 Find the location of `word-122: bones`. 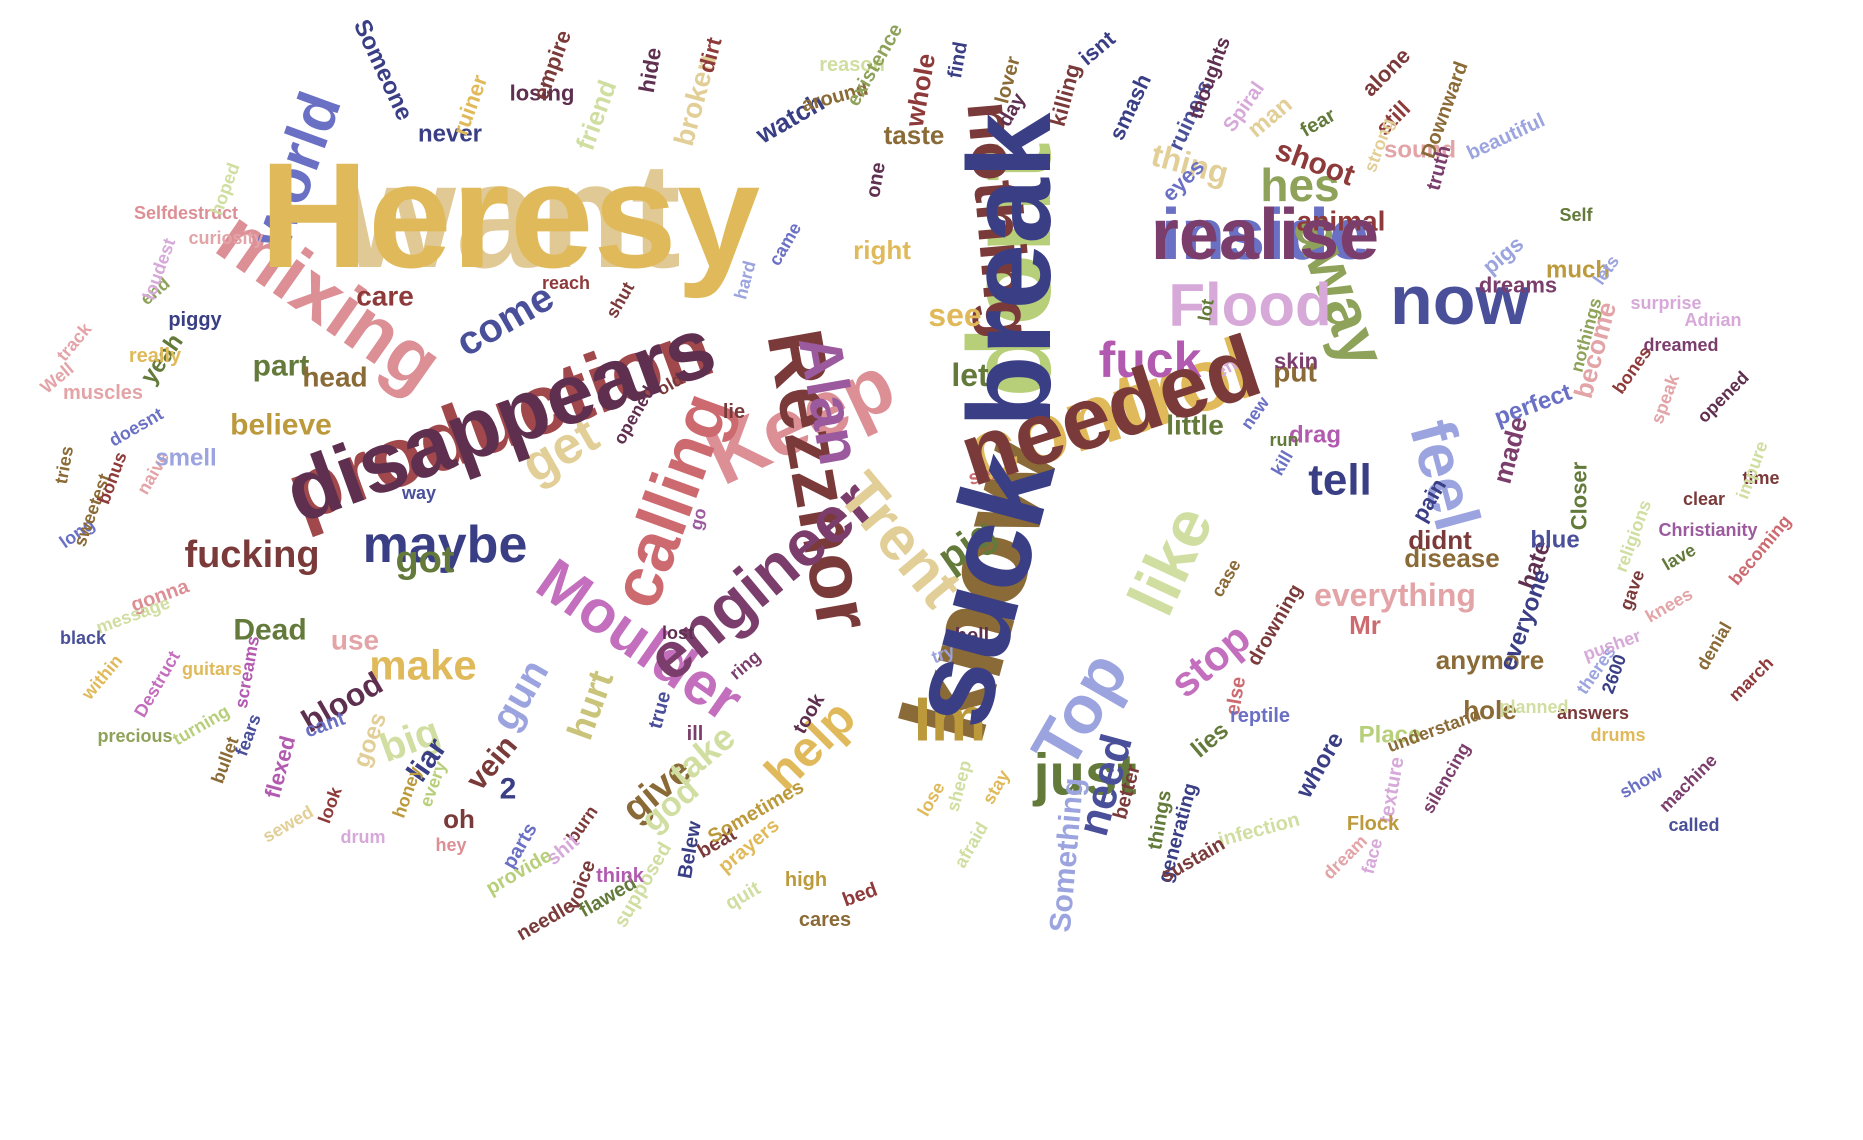

word-122: bones is located at coordinates (1632, 370).